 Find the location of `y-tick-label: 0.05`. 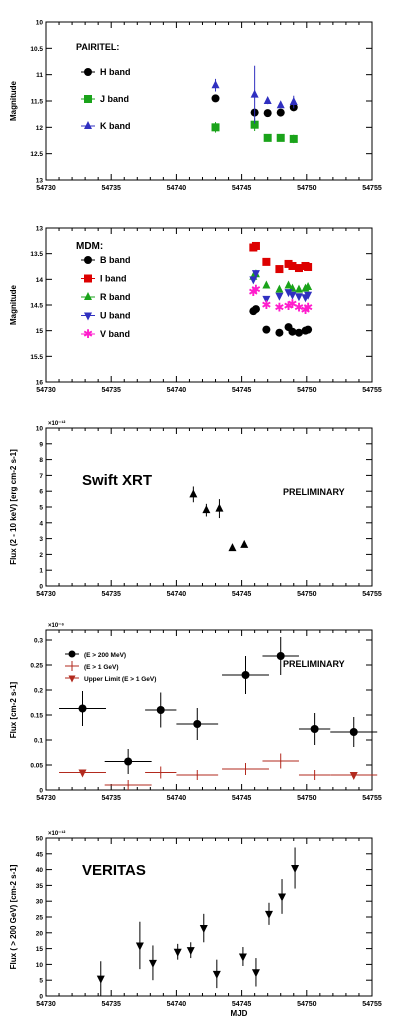

y-tick-label: 0.05 is located at coordinates (36, 766).